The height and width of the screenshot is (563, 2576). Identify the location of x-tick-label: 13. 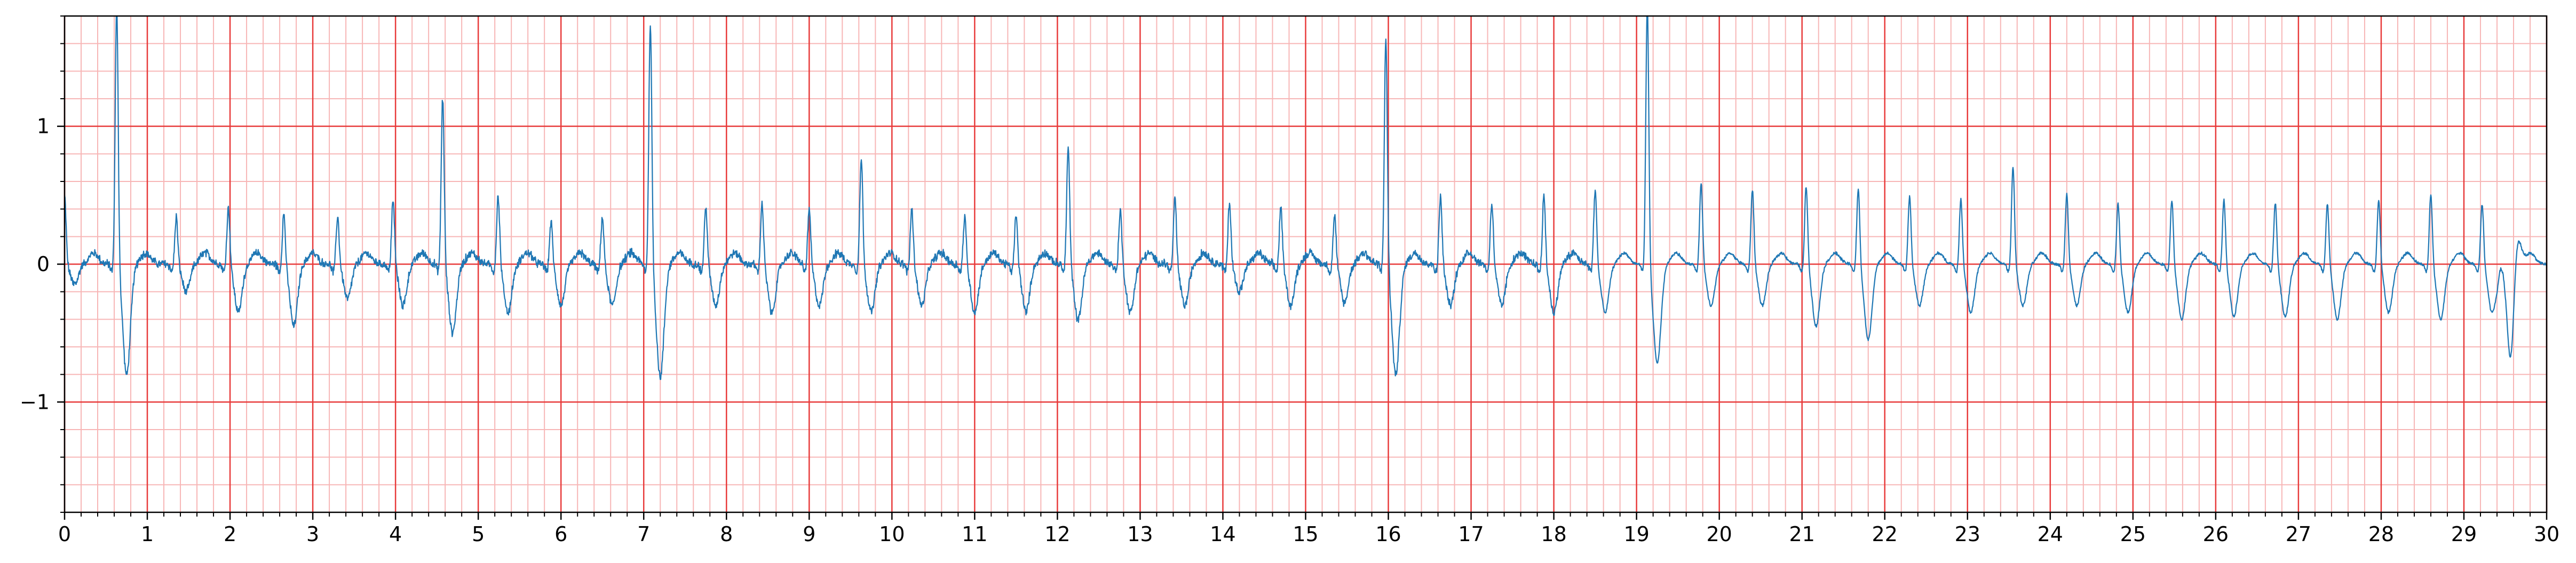
(1140, 534).